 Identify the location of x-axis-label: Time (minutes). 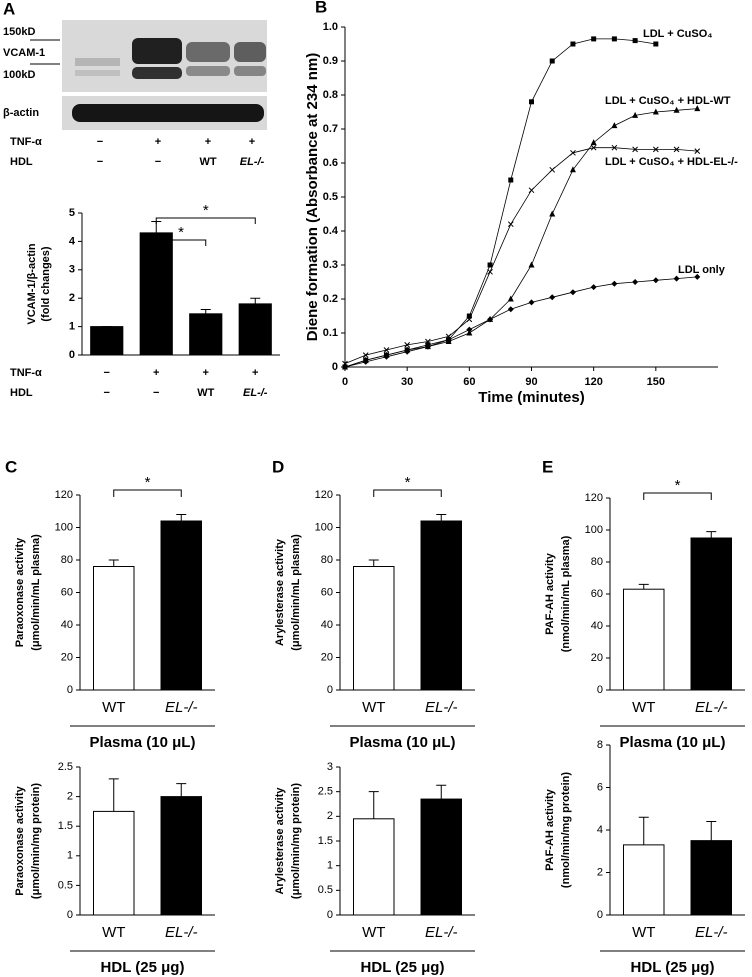
(531, 397).